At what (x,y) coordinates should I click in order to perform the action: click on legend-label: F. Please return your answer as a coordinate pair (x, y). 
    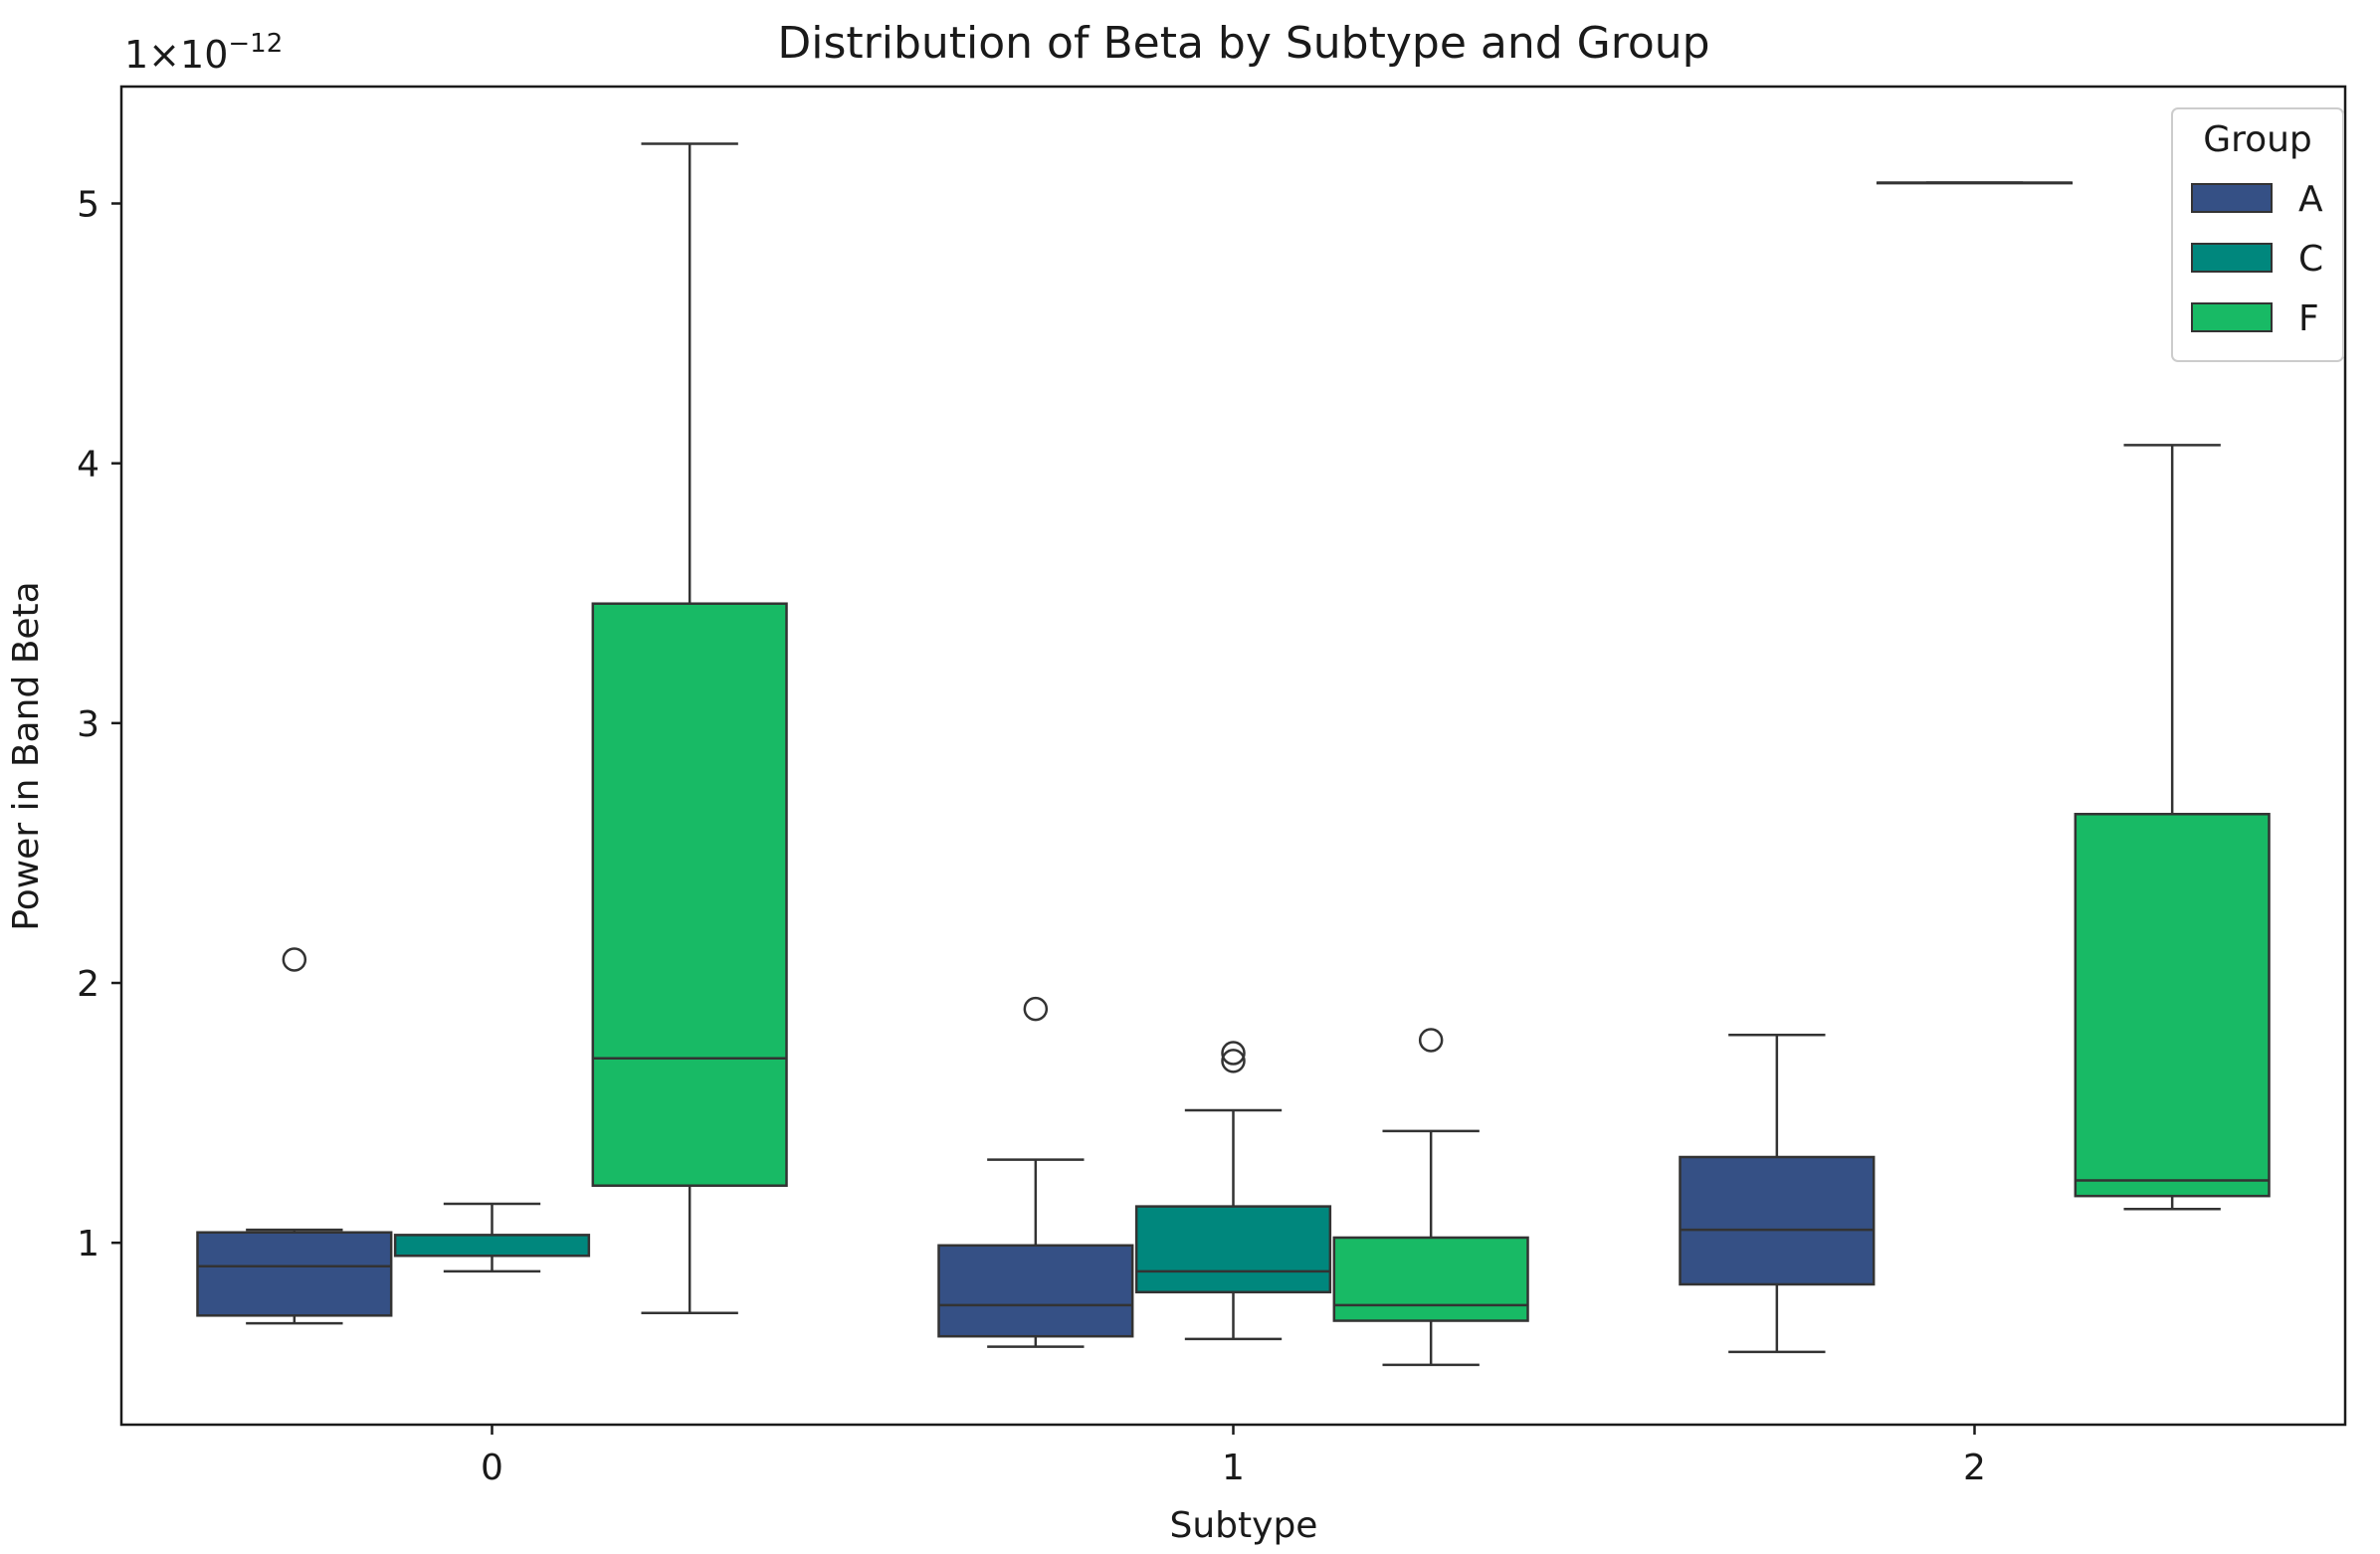
    Looking at the image, I should click on (2308, 318).